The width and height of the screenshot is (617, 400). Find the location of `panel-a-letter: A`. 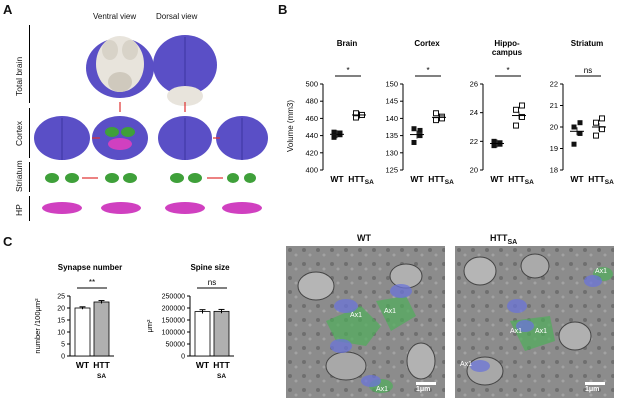

panel-a-letter: A is located at coordinates (8, 9).